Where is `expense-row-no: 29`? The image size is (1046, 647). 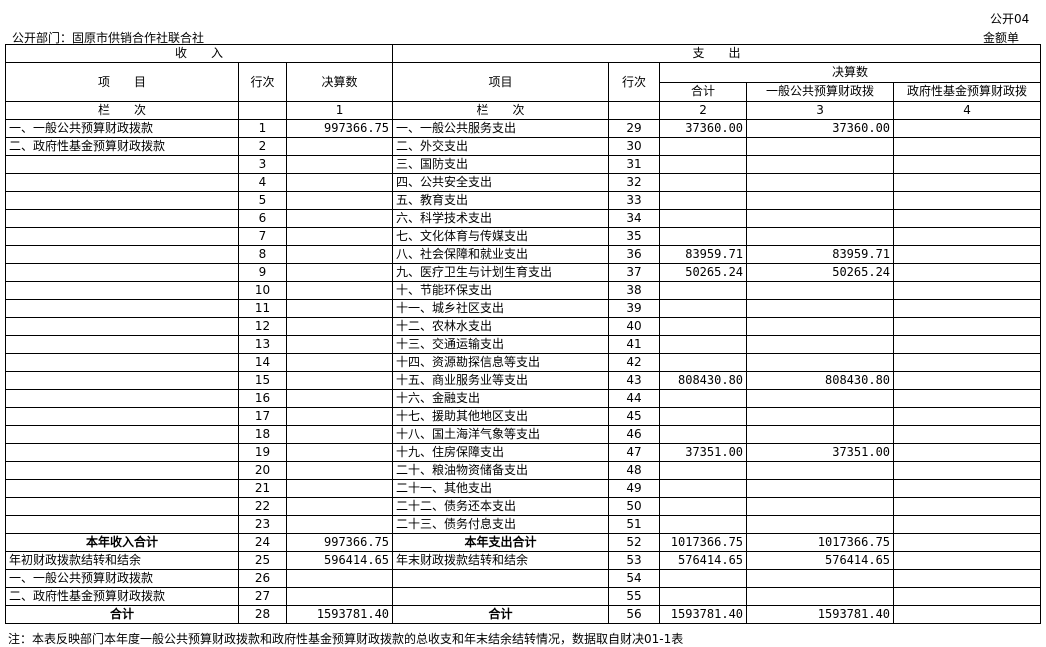
expense-row-no: 29 is located at coordinates (634, 128).